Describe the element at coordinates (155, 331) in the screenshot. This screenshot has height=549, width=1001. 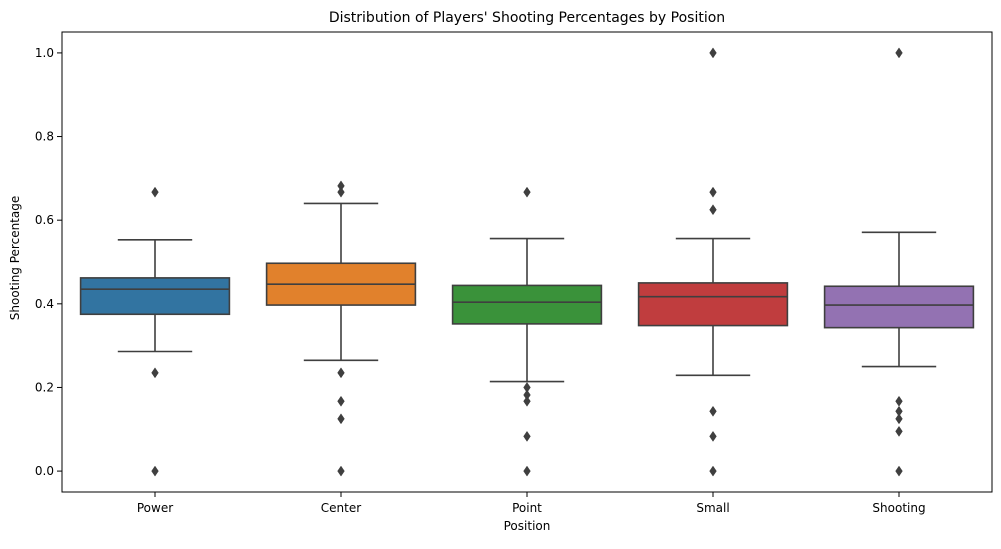
I see `box-group-power` at that location.